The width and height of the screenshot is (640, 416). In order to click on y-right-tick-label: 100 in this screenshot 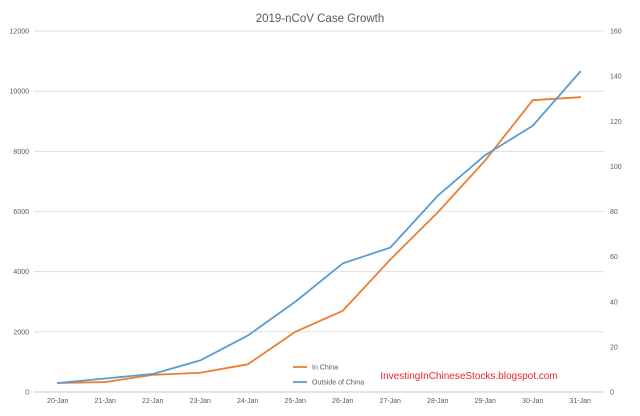, I will do `click(616, 167)`.